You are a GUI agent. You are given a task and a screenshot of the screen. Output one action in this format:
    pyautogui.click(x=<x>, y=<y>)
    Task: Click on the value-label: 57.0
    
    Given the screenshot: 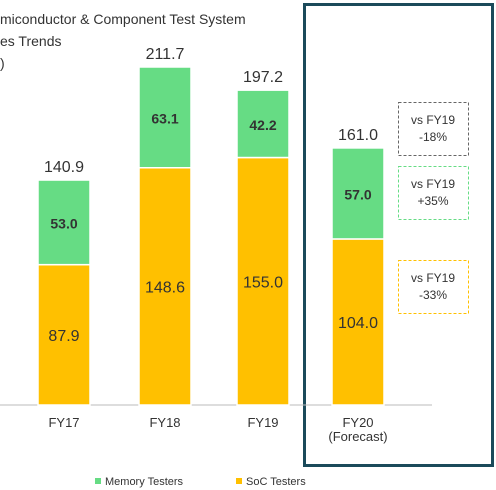 What is the action you would take?
    pyautogui.click(x=357, y=194)
    